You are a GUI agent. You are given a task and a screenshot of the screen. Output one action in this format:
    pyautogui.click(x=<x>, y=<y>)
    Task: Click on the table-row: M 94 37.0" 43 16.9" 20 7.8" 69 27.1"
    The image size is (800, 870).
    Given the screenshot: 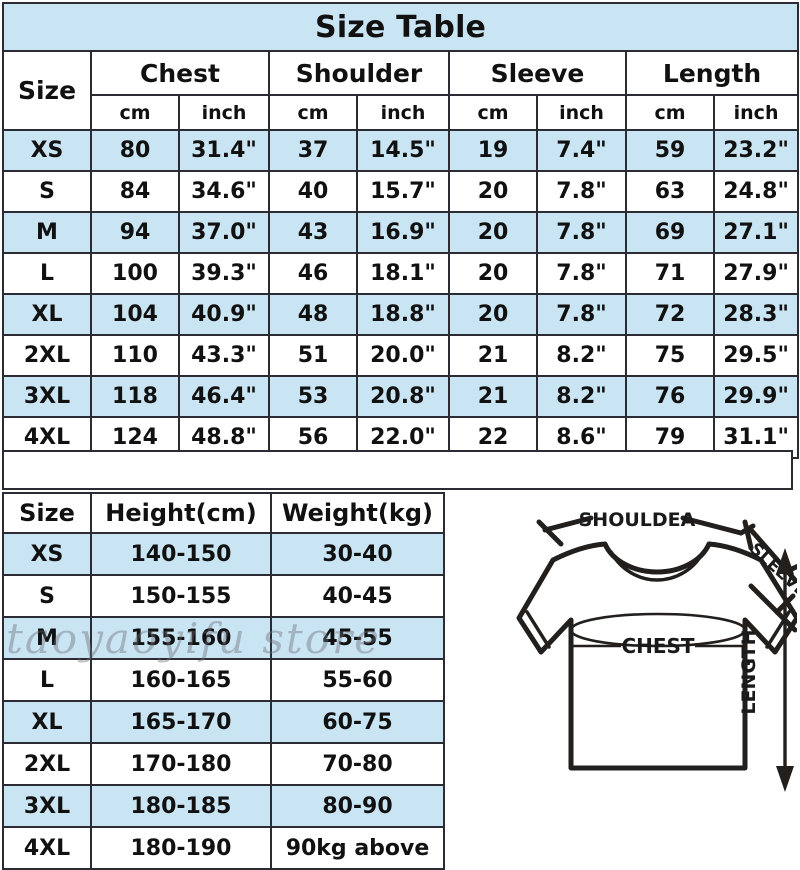 What is the action you would take?
    pyautogui.click(x=401, y=232)
    